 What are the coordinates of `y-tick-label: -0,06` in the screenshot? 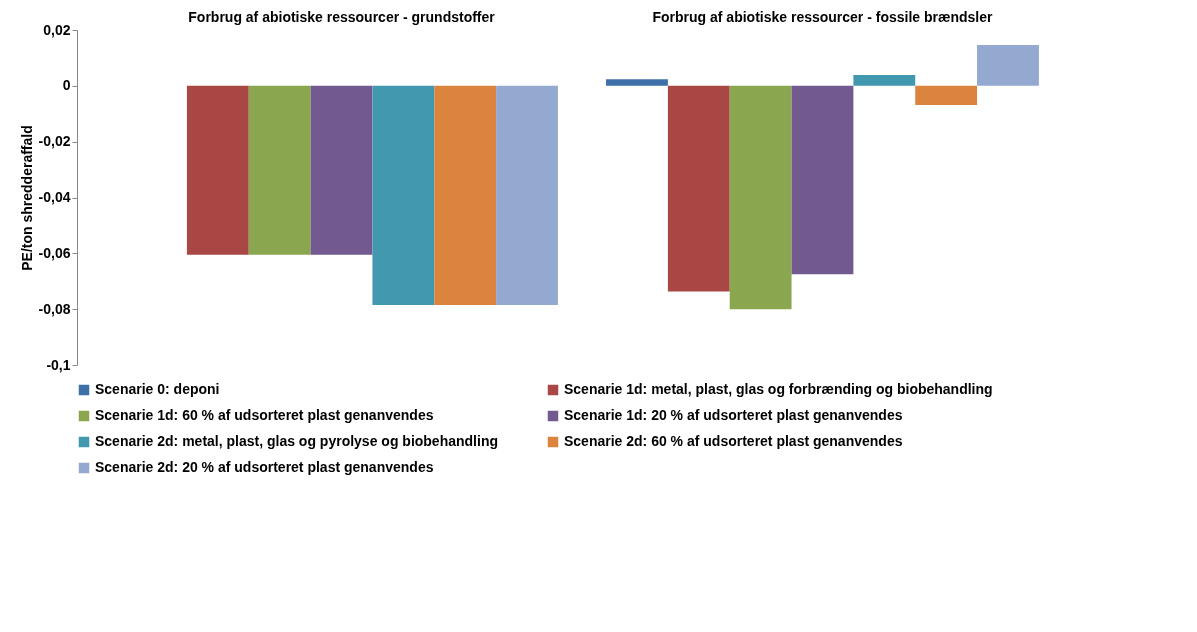 It's located at (54, 252).